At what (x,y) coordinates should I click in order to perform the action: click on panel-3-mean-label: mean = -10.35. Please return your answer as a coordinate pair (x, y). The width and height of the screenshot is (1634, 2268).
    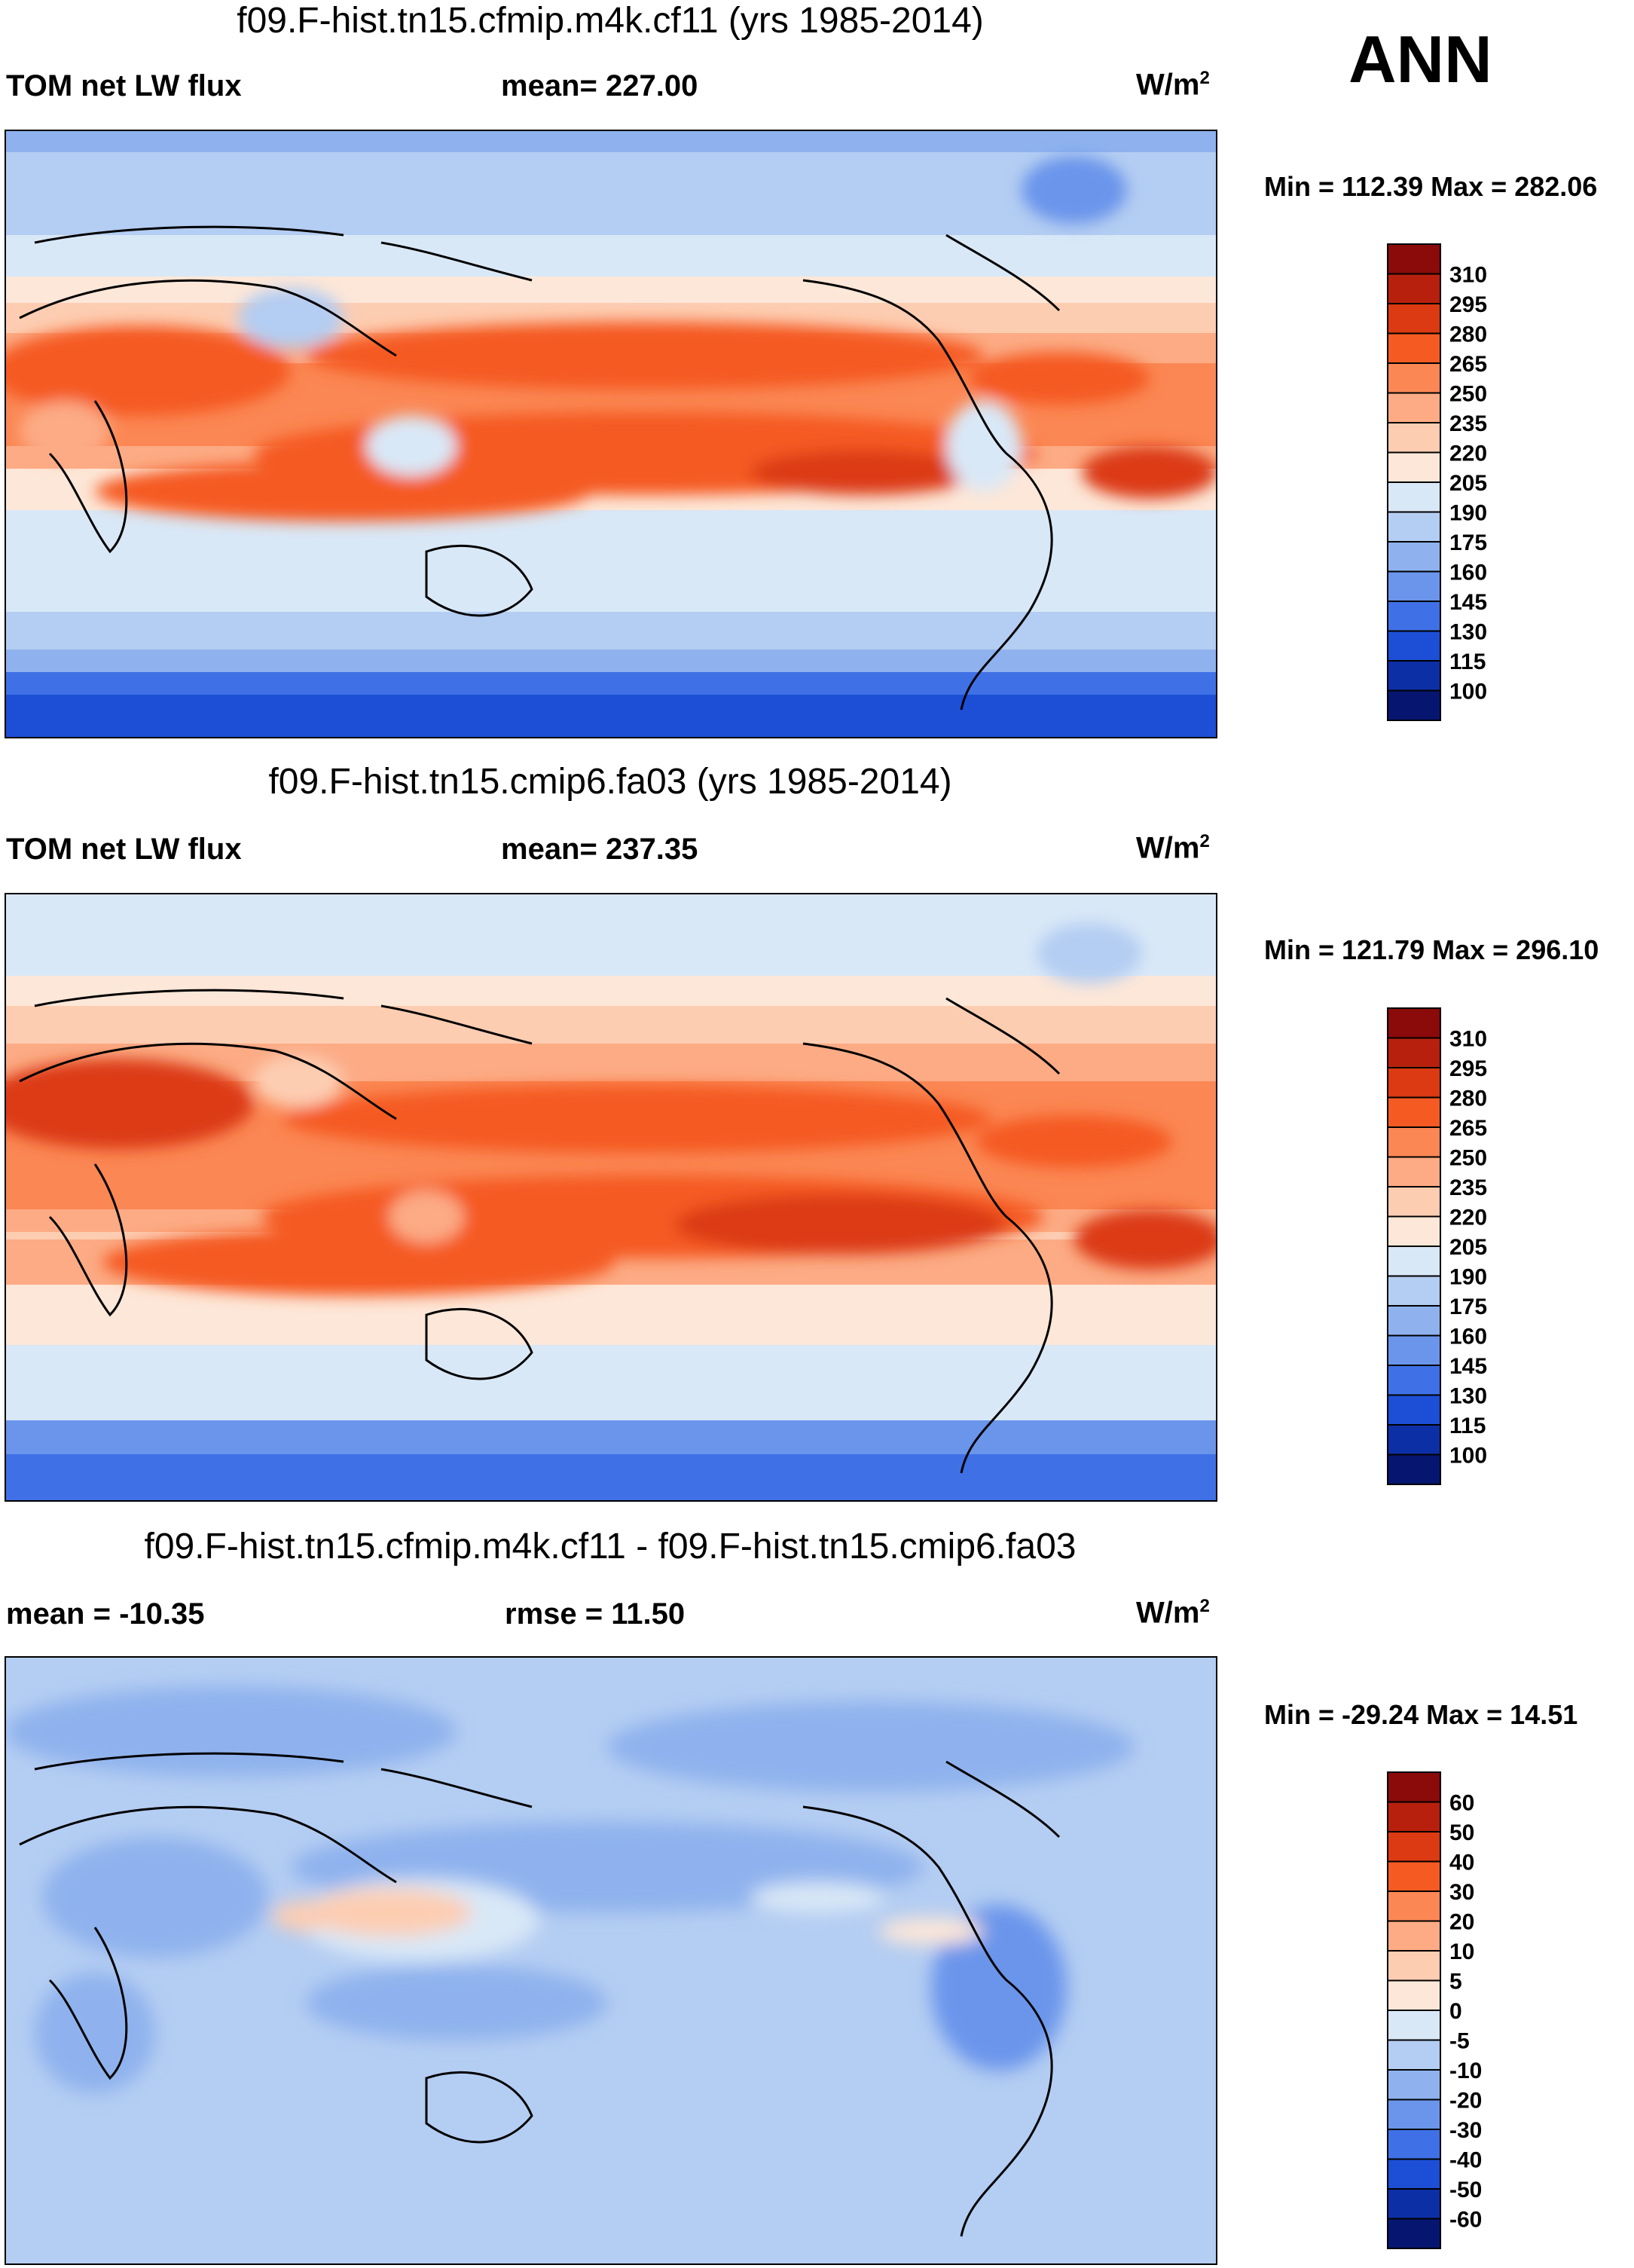
    Looking at the image, I should click on (105, 1614).